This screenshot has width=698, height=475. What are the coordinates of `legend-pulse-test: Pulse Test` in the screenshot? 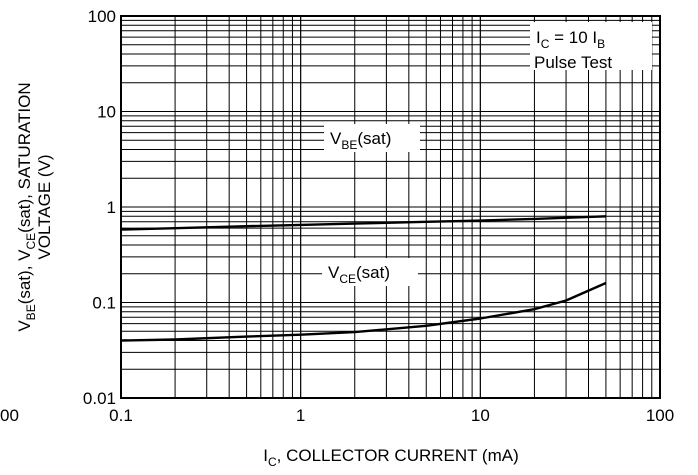 It's located at (573, 62).